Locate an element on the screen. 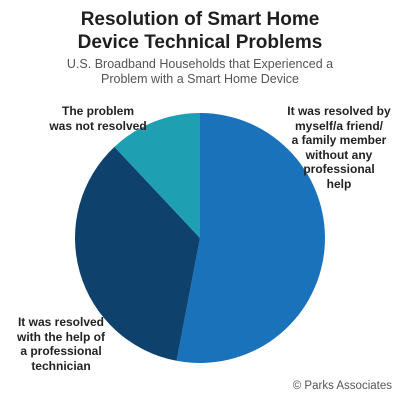 The width and height of the screenshot is (400, 400). slice-label-line: without any is located at coordinates (339, 154).